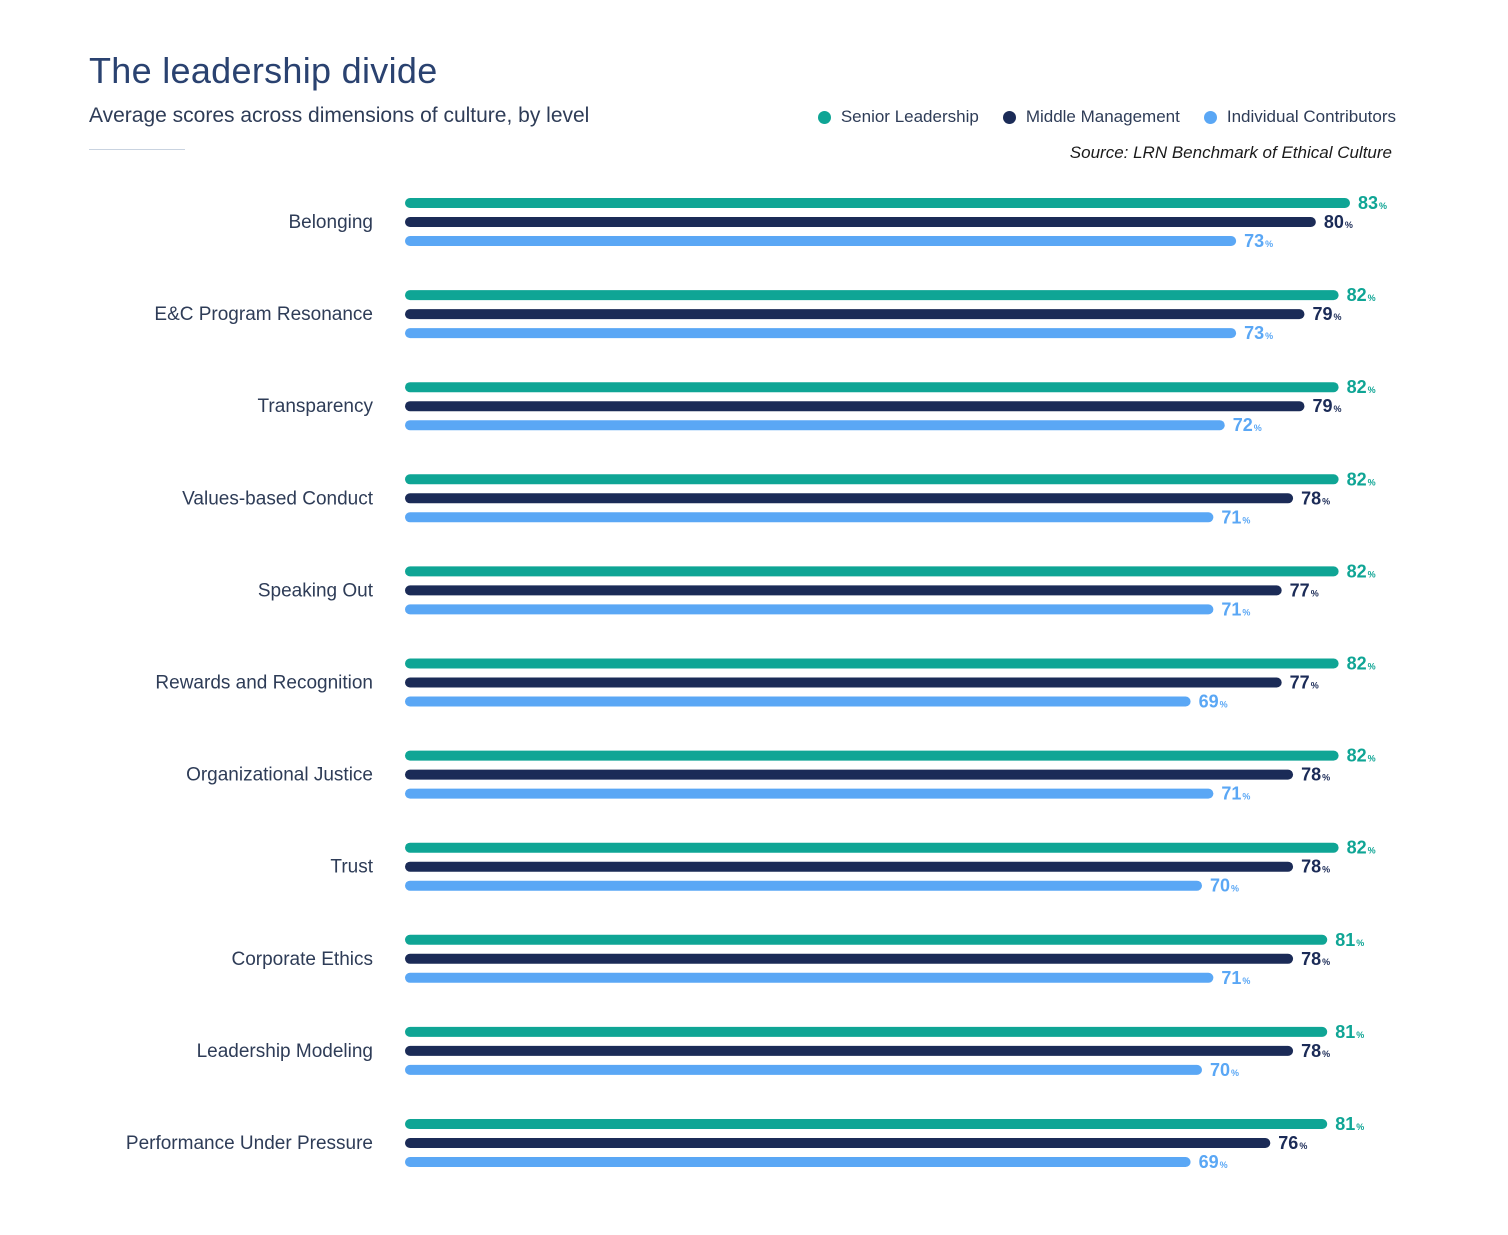 Image resolution: width=1508 pixels, height=1235 pixels. What do you see at coordinates (1292, 1143) in the screenshot?
I see `data-label: 76%` at bounding box center [1292, 1143].